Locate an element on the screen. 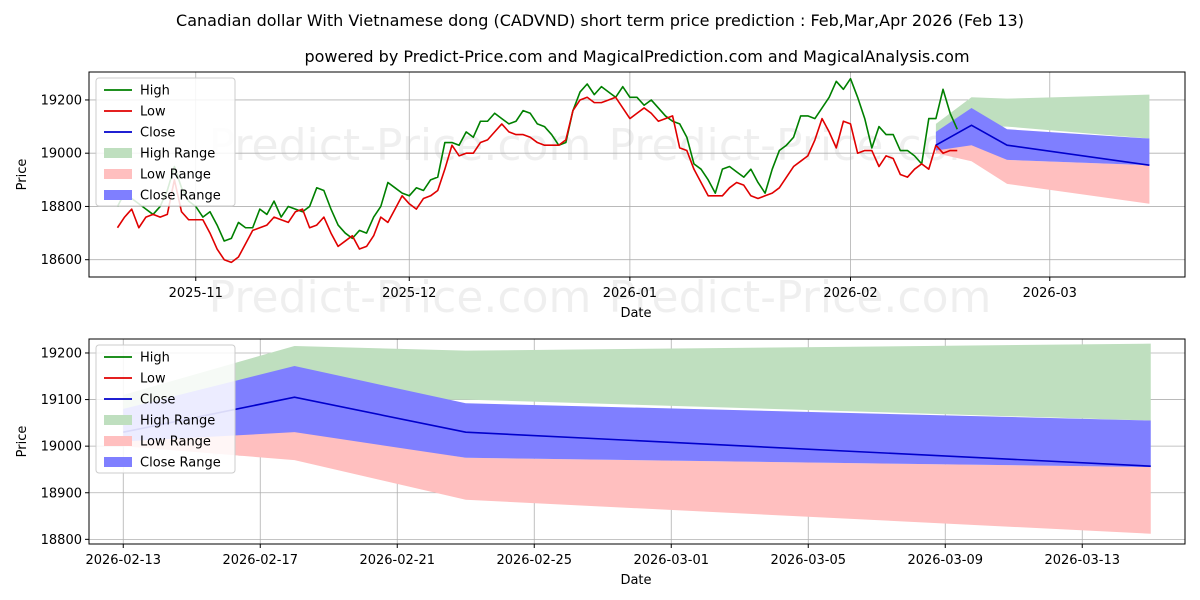 The image size is (1200, 600). bottom-ytick-label: 18900 is located at coordinates (61, 493).